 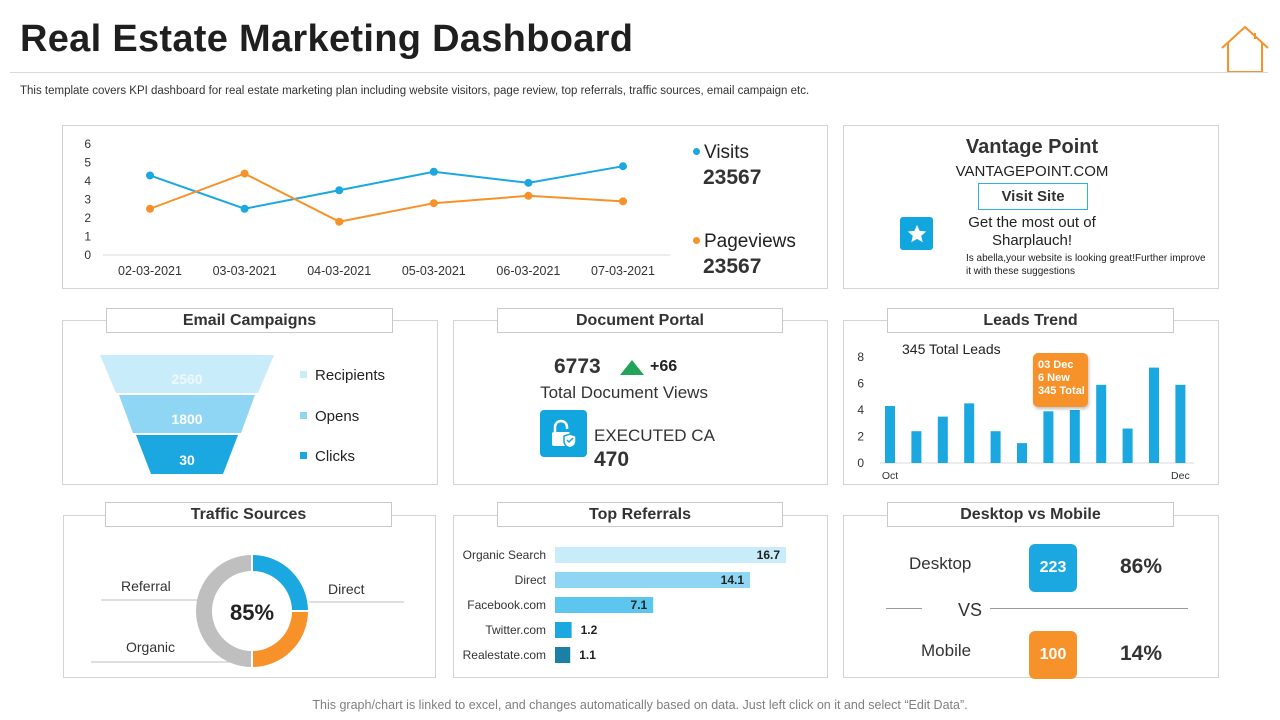 What do you see at coordinates (87, 218) in the screenshot?
I see `y-tick-label: 2` at bounding box center [87, 218].